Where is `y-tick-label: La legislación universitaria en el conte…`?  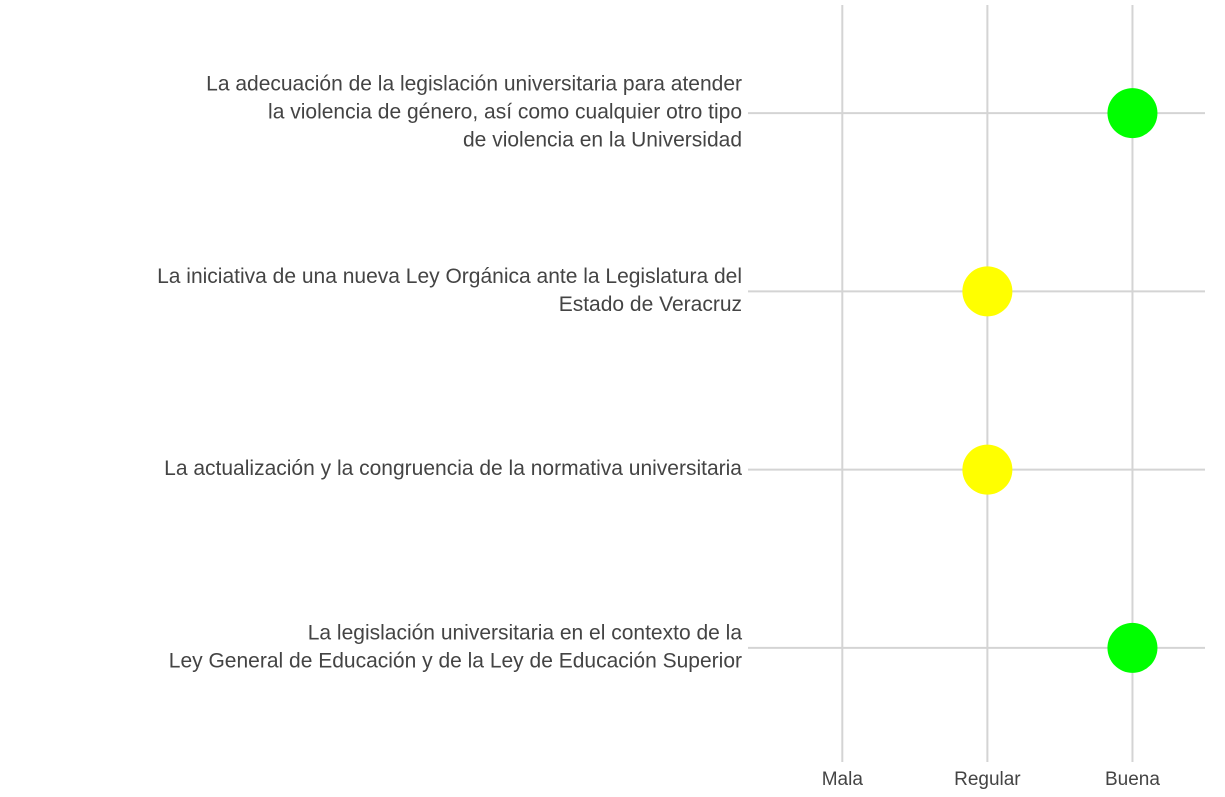
y-tick-label: La legislación universitaria en el conte… is located at coordinates (525, 632).